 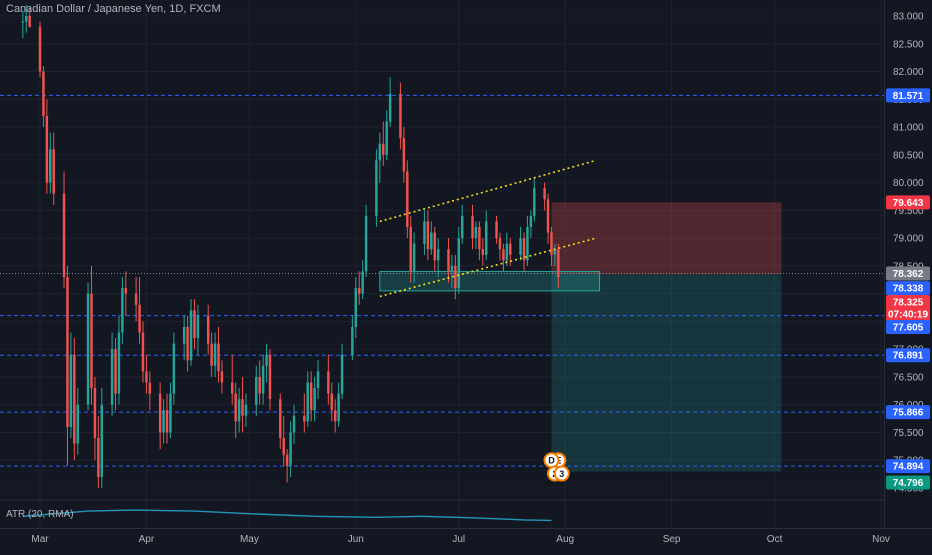 What do you see at coordinates (666, 238) in the screenshot?
I see `stop-loss-zone` at bounding box center [666, 238].